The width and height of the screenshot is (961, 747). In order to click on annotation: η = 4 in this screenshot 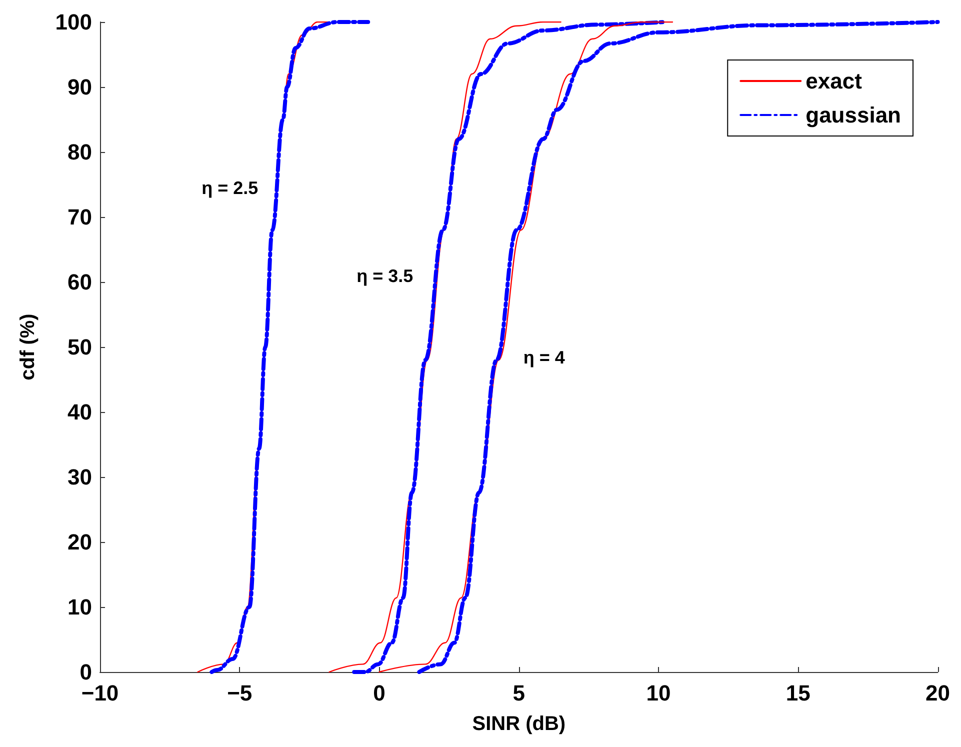, I will do `click(544, 357)`.